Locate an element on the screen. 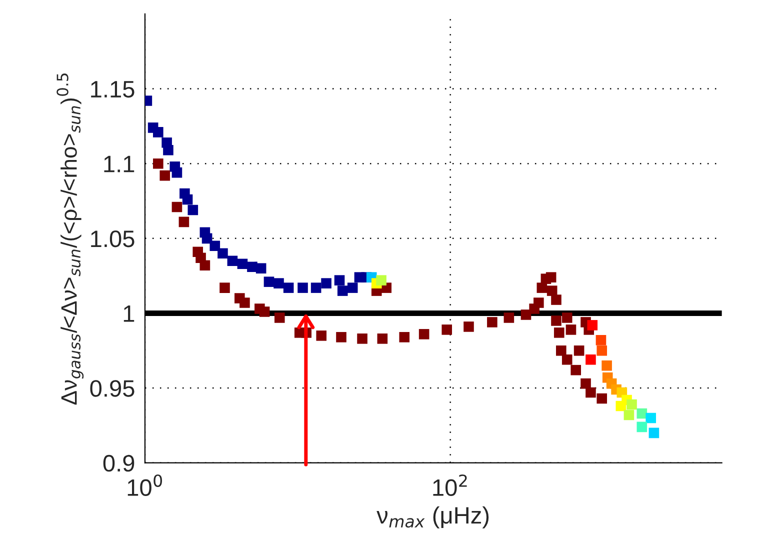 The height and width of the screenshot is (559, 759). y-tick-label: 1.15 is located at coordinates (112, 89).